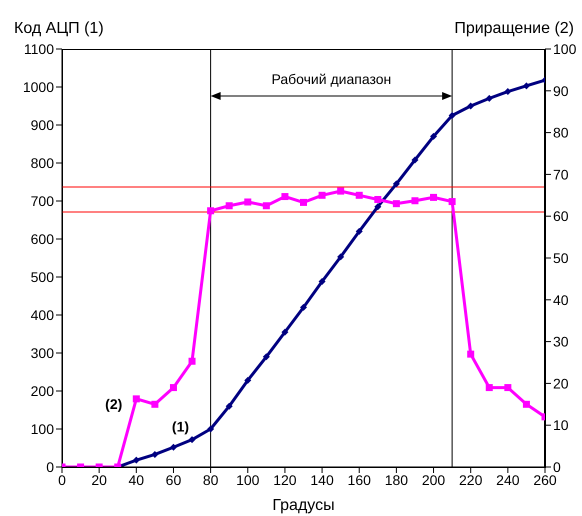 The width and height of the screenshot is (582, 516). Describe the element at coordinates (42, 238) in the screenshot. I see `y-tick-label: 600` at that location.